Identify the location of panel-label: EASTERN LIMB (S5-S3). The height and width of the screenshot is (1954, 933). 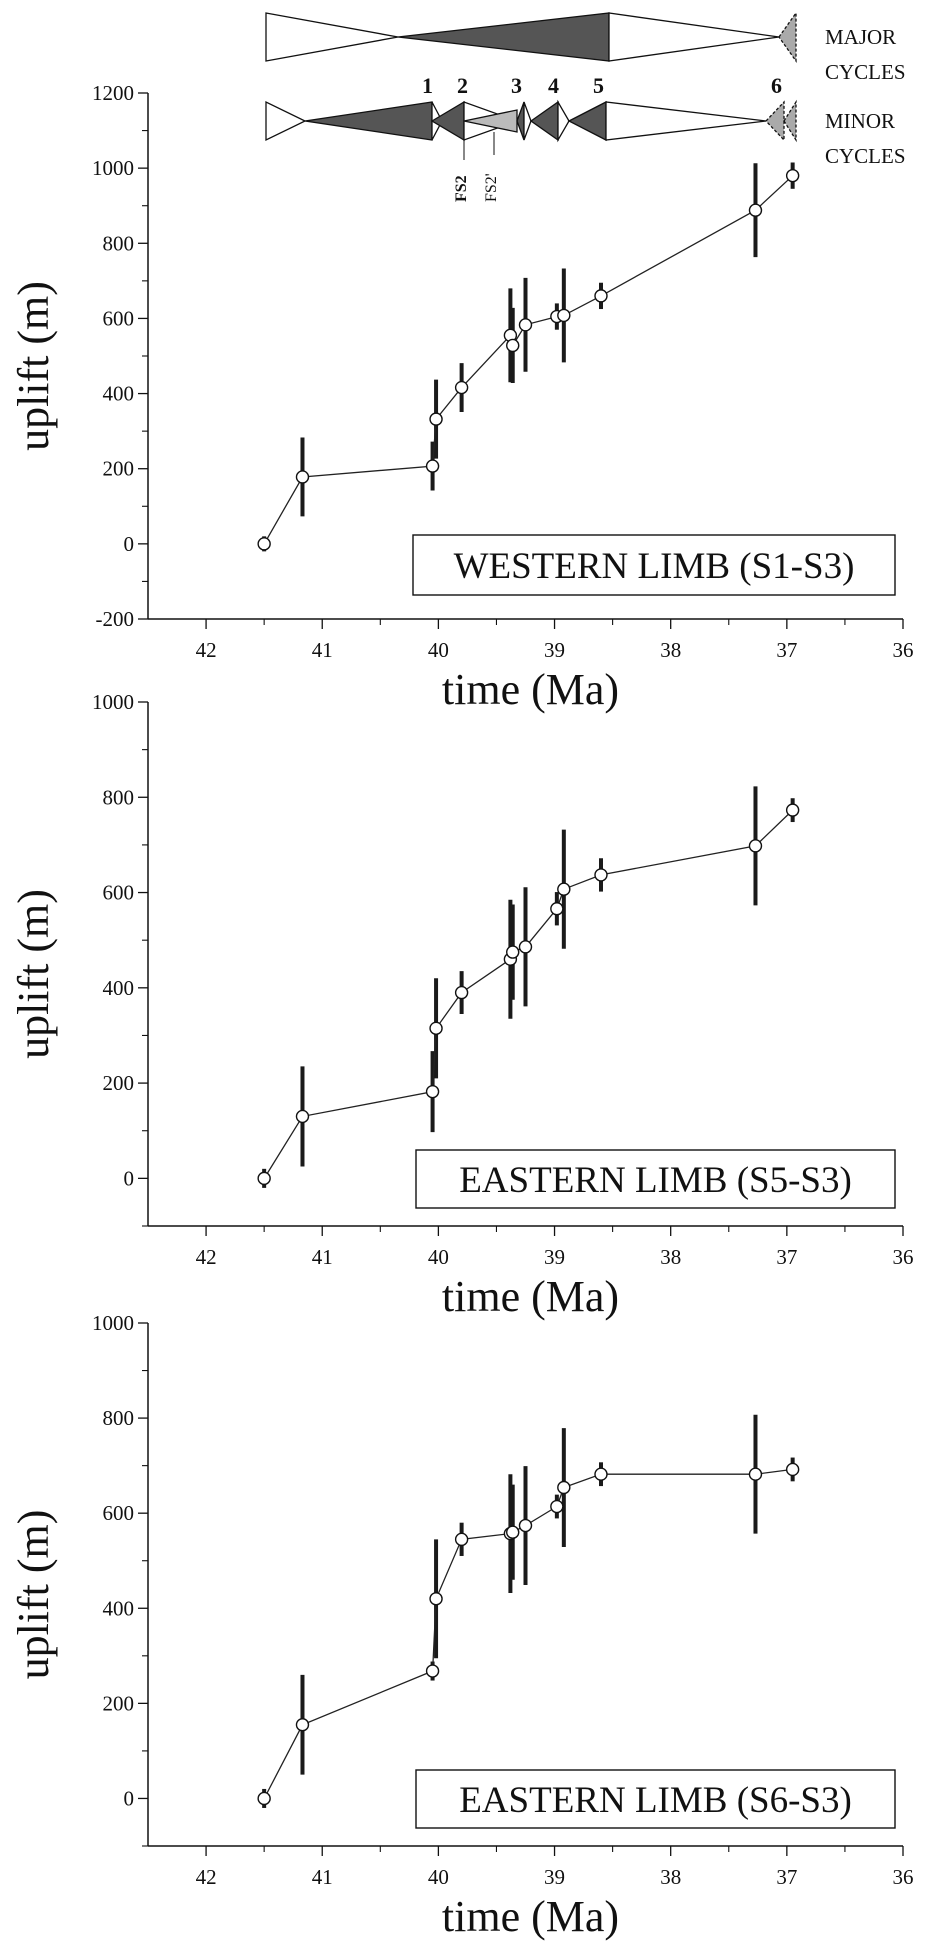
(655, 1180).